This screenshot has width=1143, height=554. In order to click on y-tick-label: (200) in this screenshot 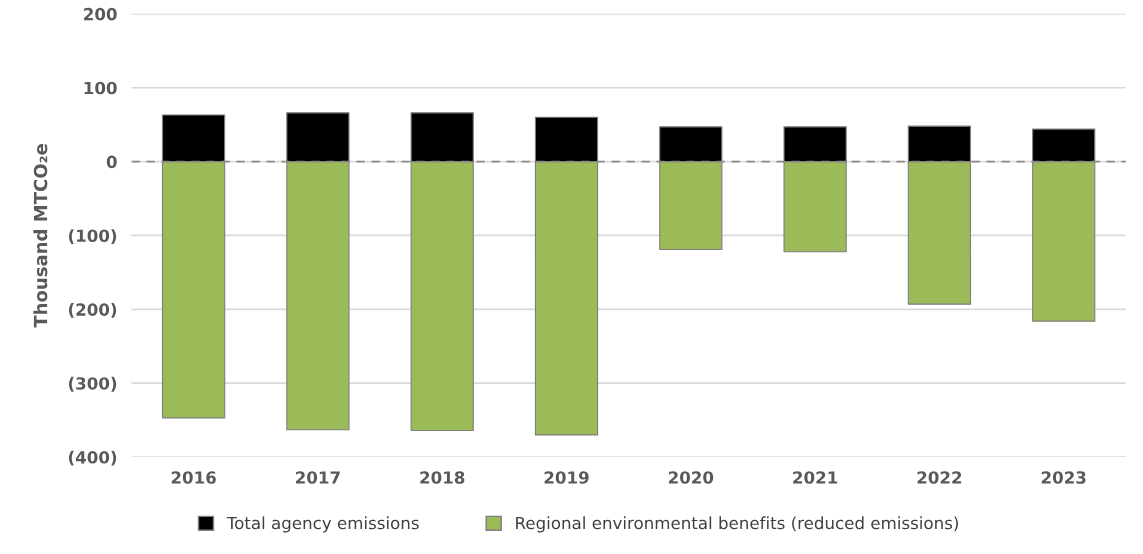, I will do `click(92, 310)`.